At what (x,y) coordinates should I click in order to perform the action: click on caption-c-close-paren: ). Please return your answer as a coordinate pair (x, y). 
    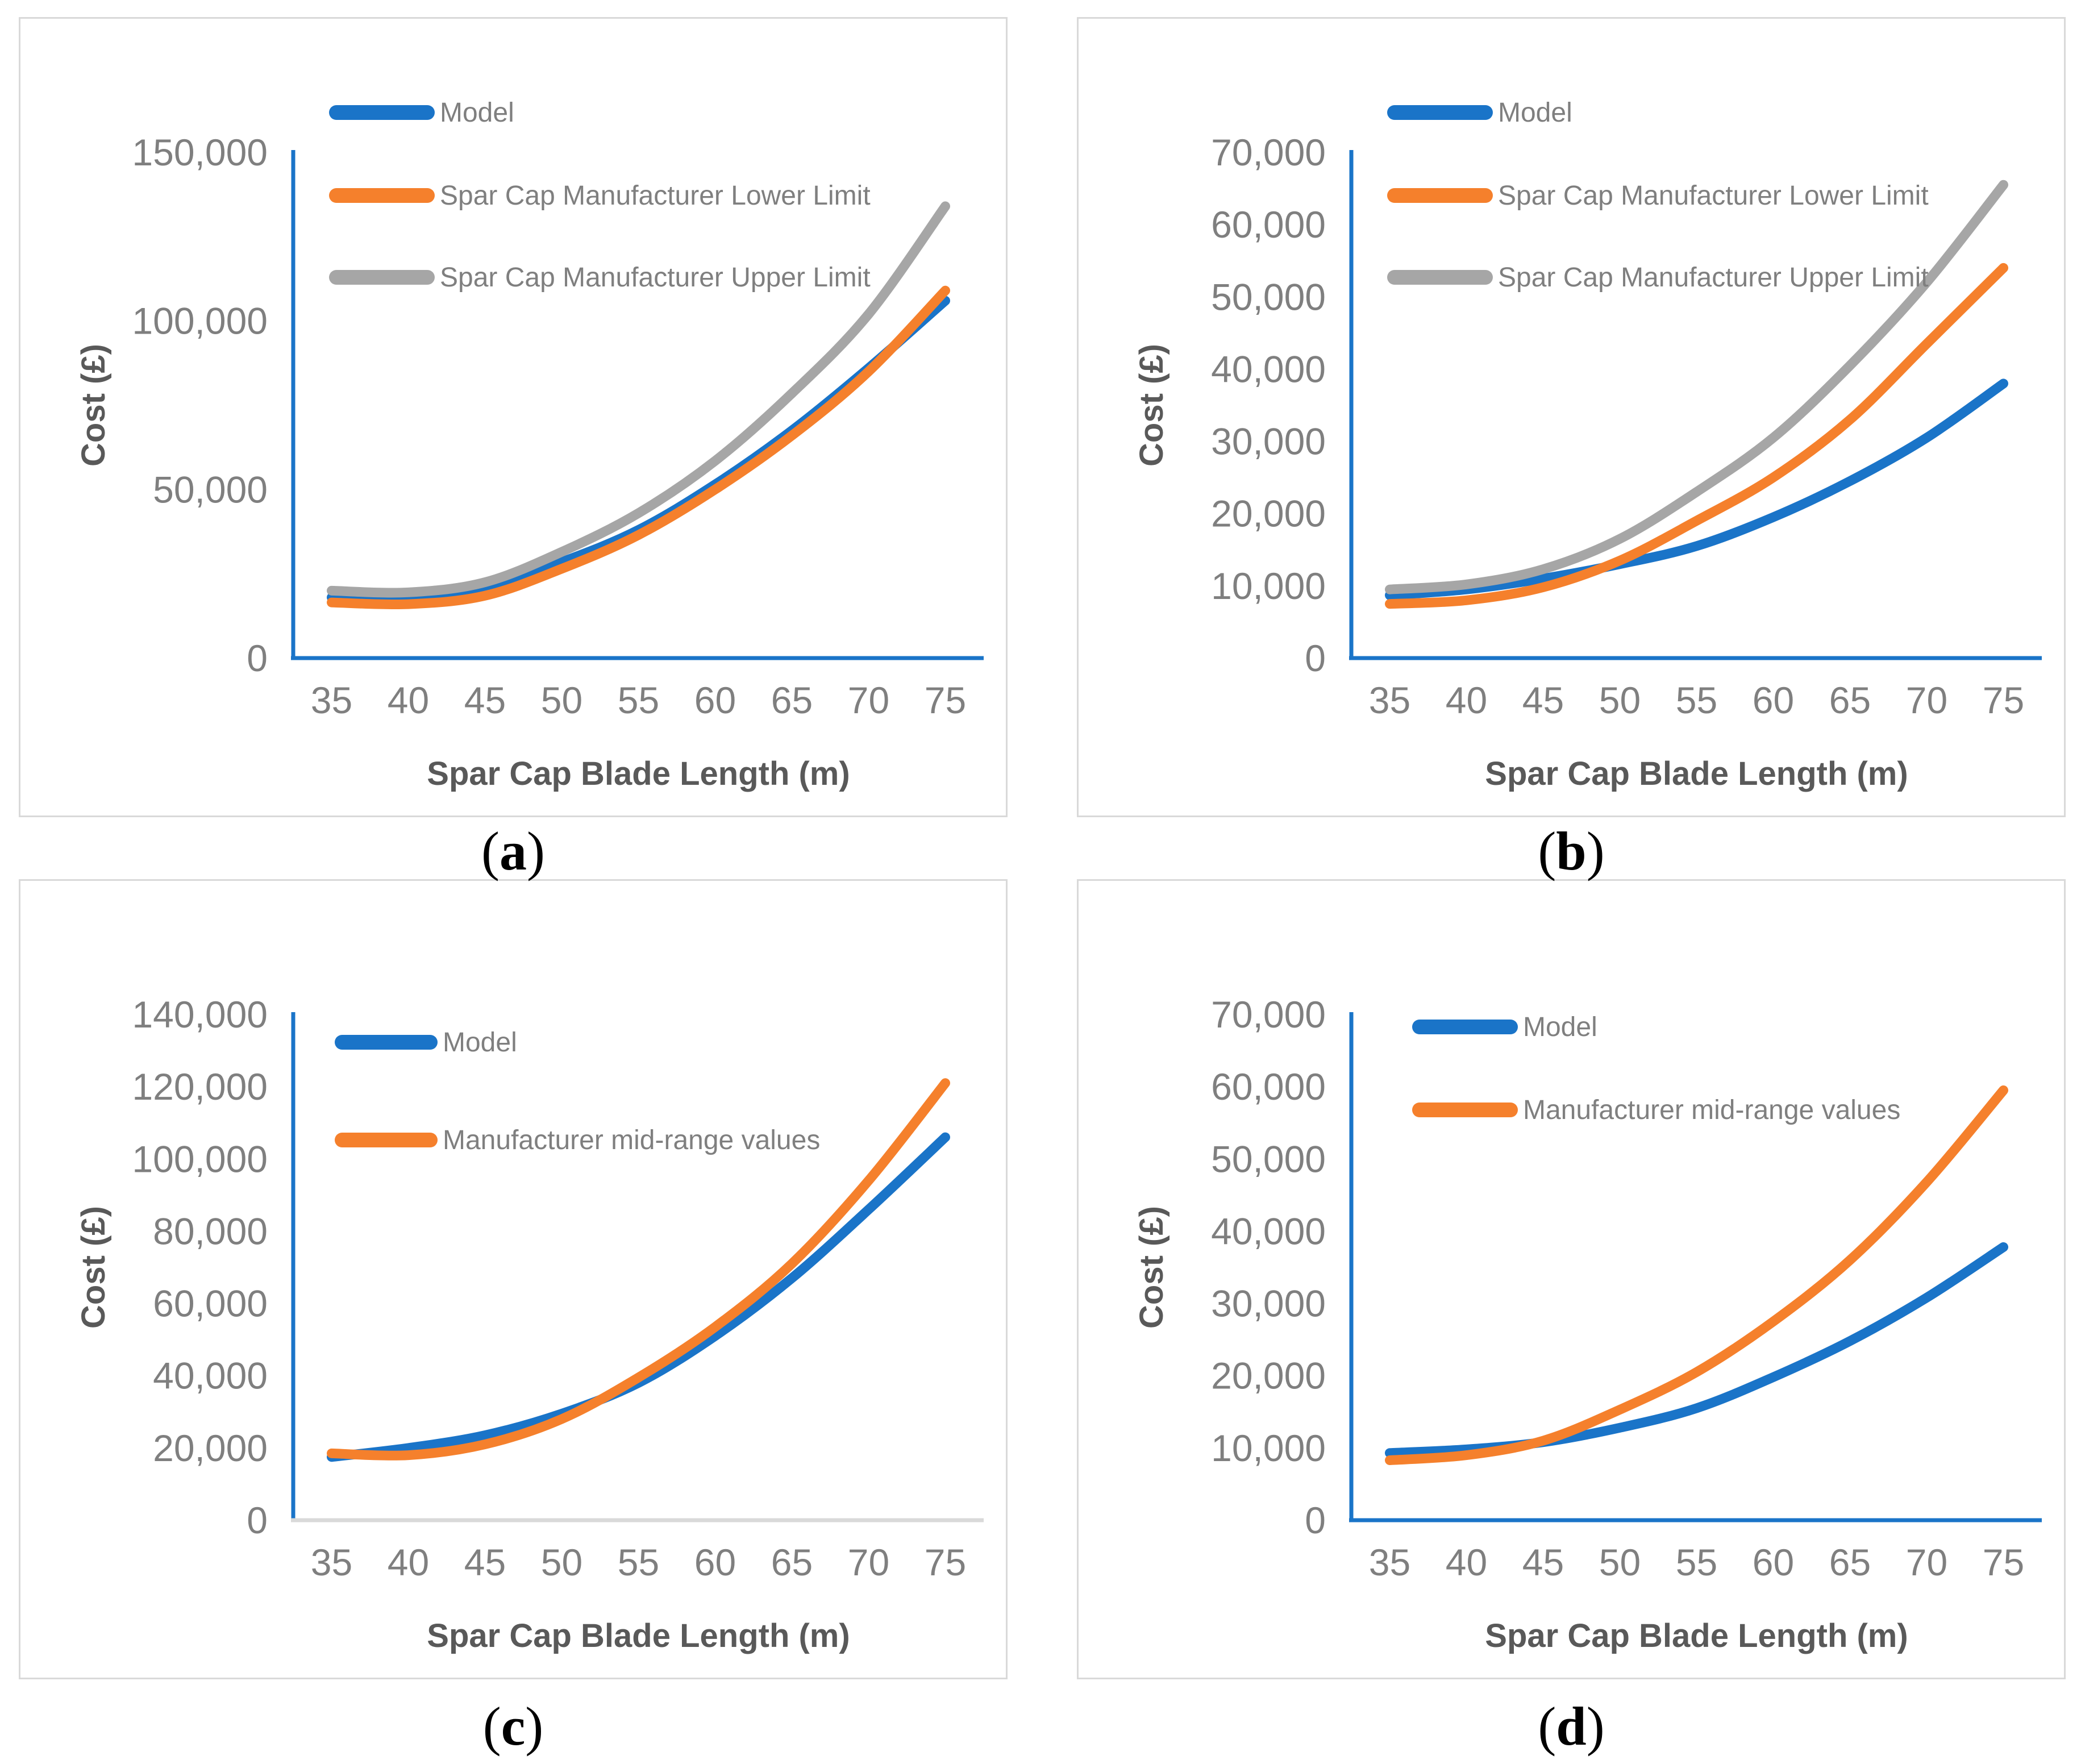
    Looking at the image, I should click on (534, 1726).